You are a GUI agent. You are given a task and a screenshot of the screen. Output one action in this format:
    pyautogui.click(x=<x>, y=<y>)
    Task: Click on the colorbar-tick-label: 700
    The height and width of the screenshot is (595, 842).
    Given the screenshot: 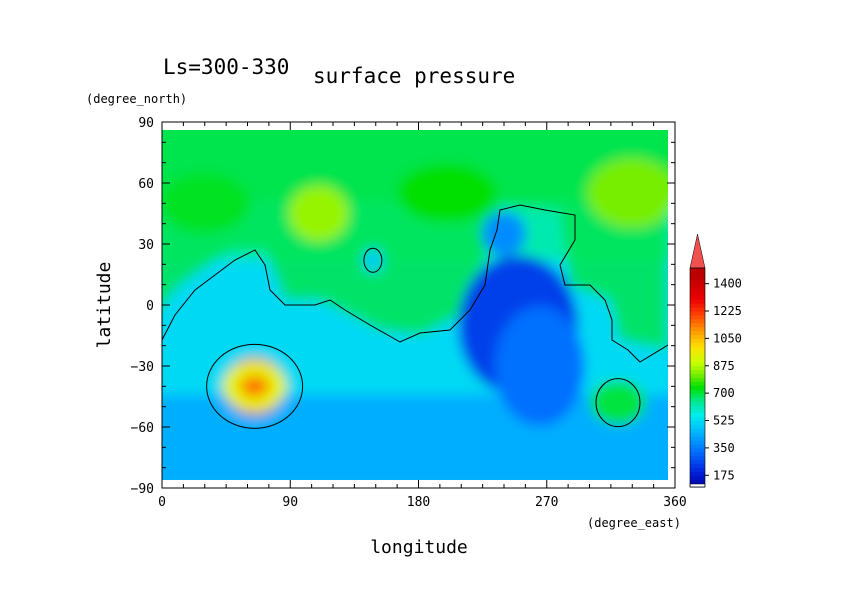 What is the action you would take?
    pyautogui.click(x=724, y=393)
    